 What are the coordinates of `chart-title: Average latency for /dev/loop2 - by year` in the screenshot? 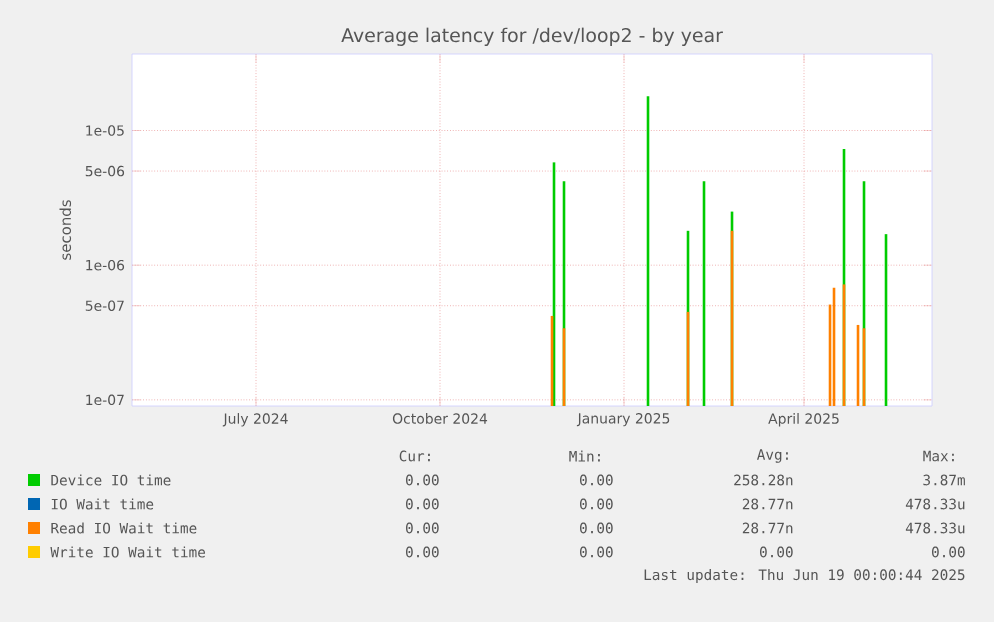 It's located at (532, 36).